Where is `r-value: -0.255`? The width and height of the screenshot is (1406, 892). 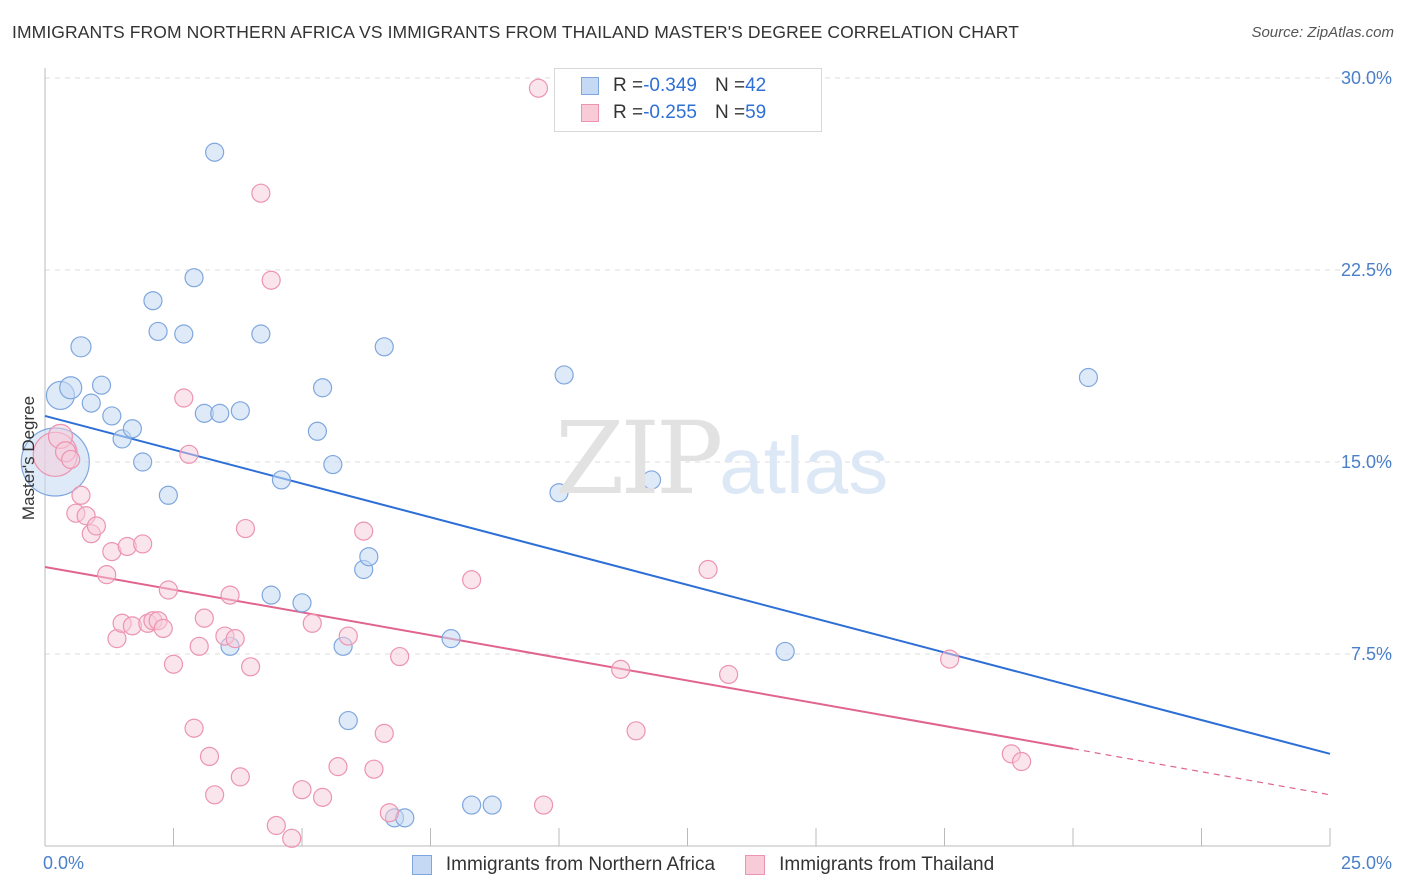
r-value: -0.255 is located at coordinates (670, 112).